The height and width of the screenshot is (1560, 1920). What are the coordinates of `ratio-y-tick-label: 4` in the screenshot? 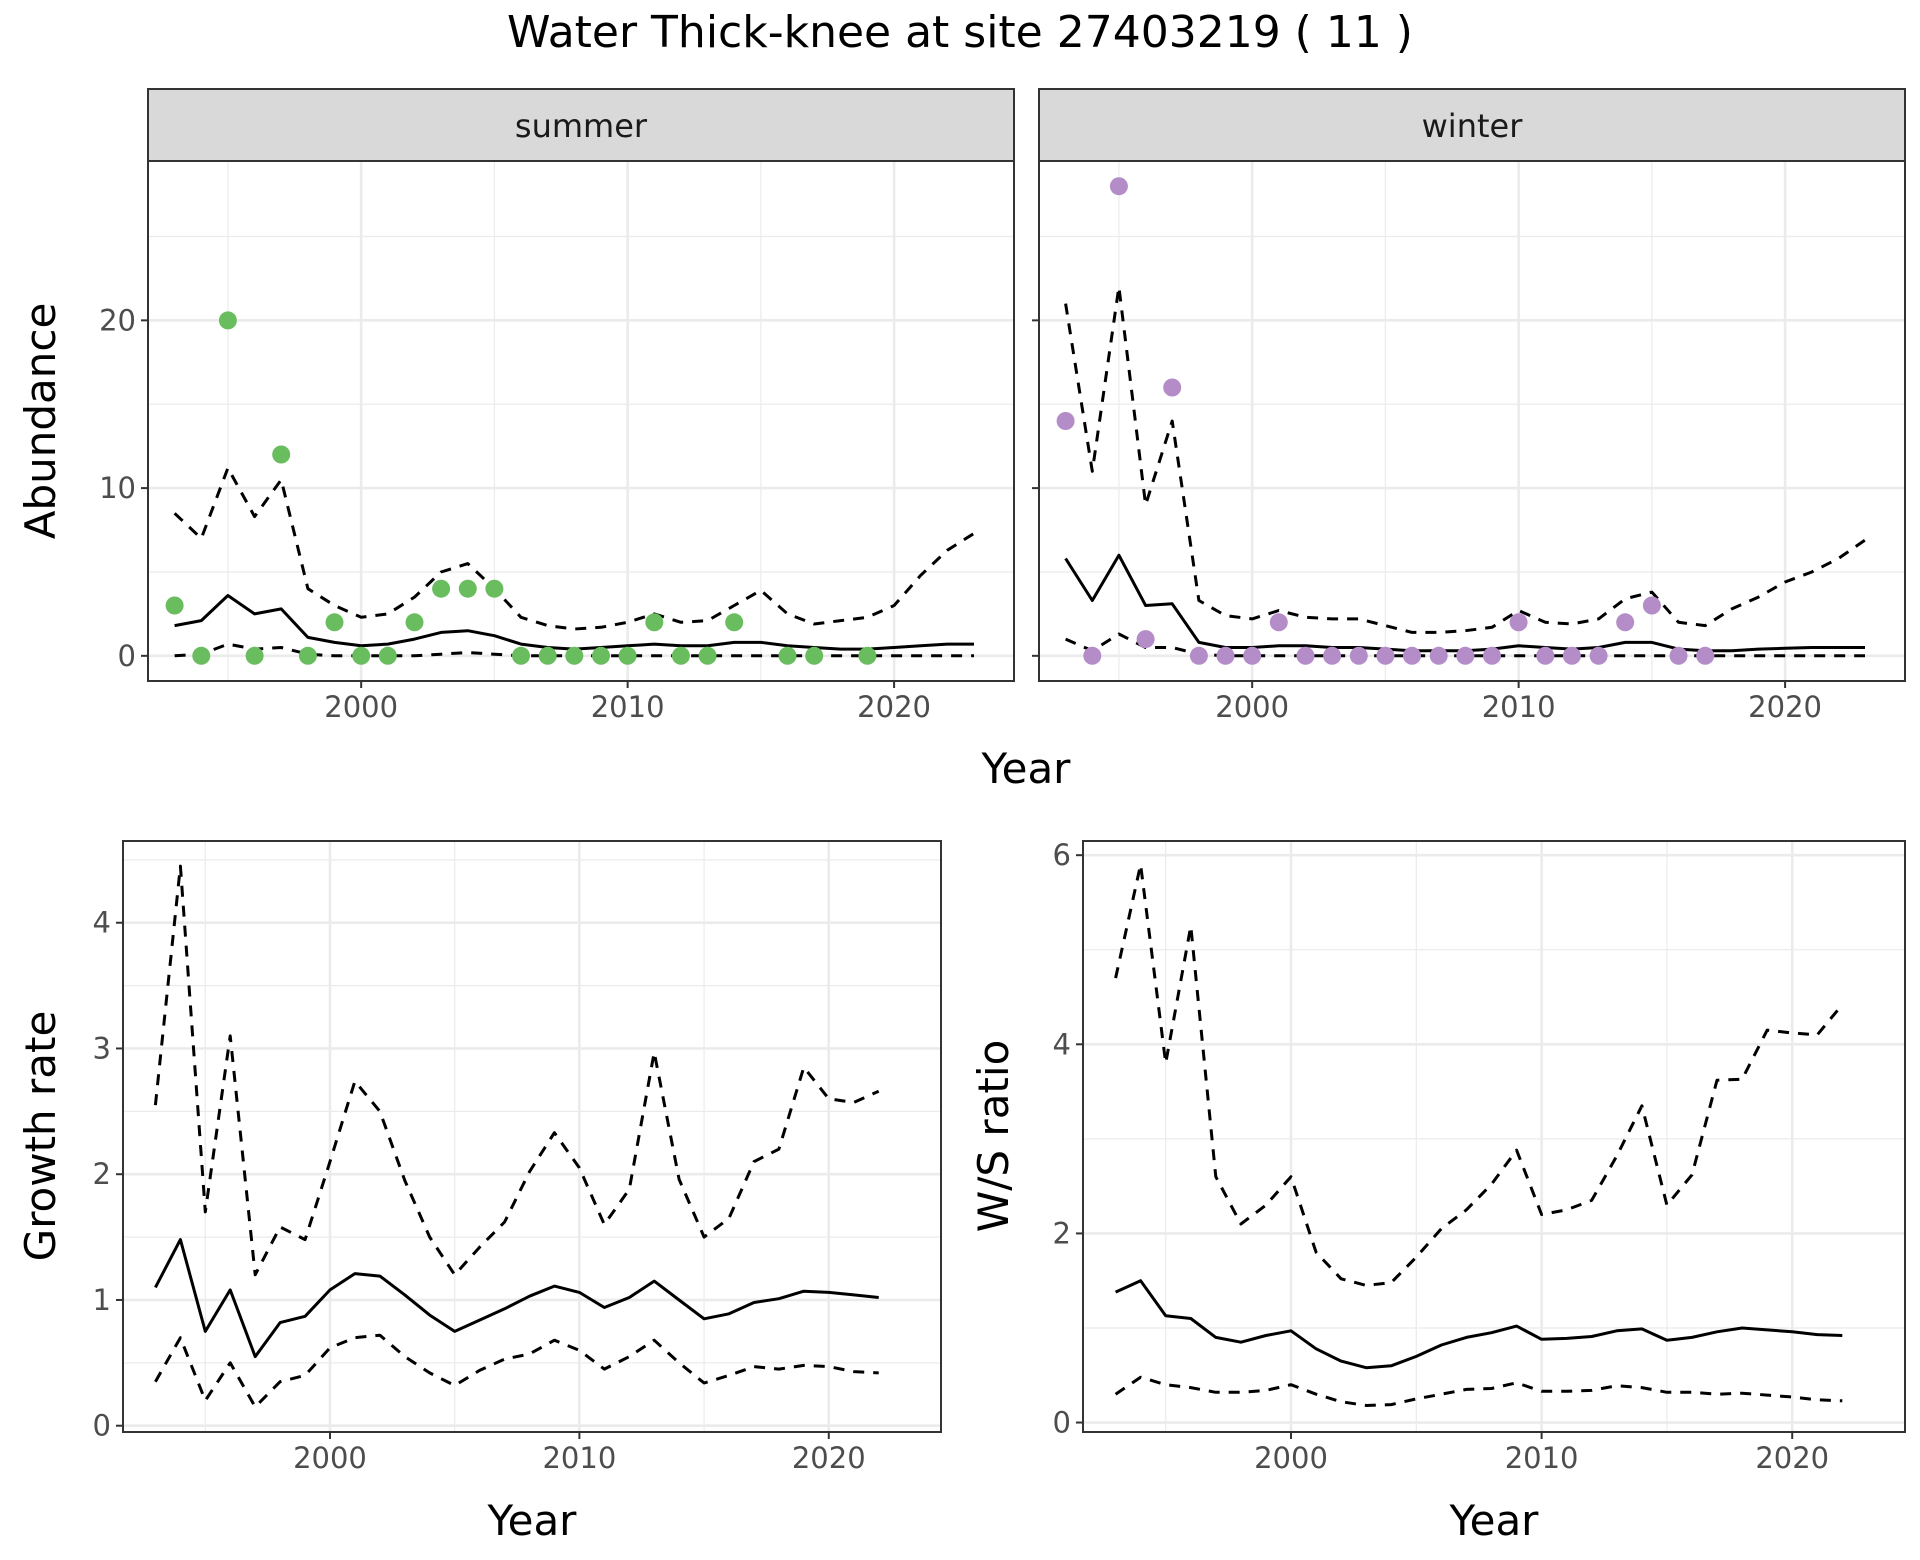 It's located at (1062, 1044).